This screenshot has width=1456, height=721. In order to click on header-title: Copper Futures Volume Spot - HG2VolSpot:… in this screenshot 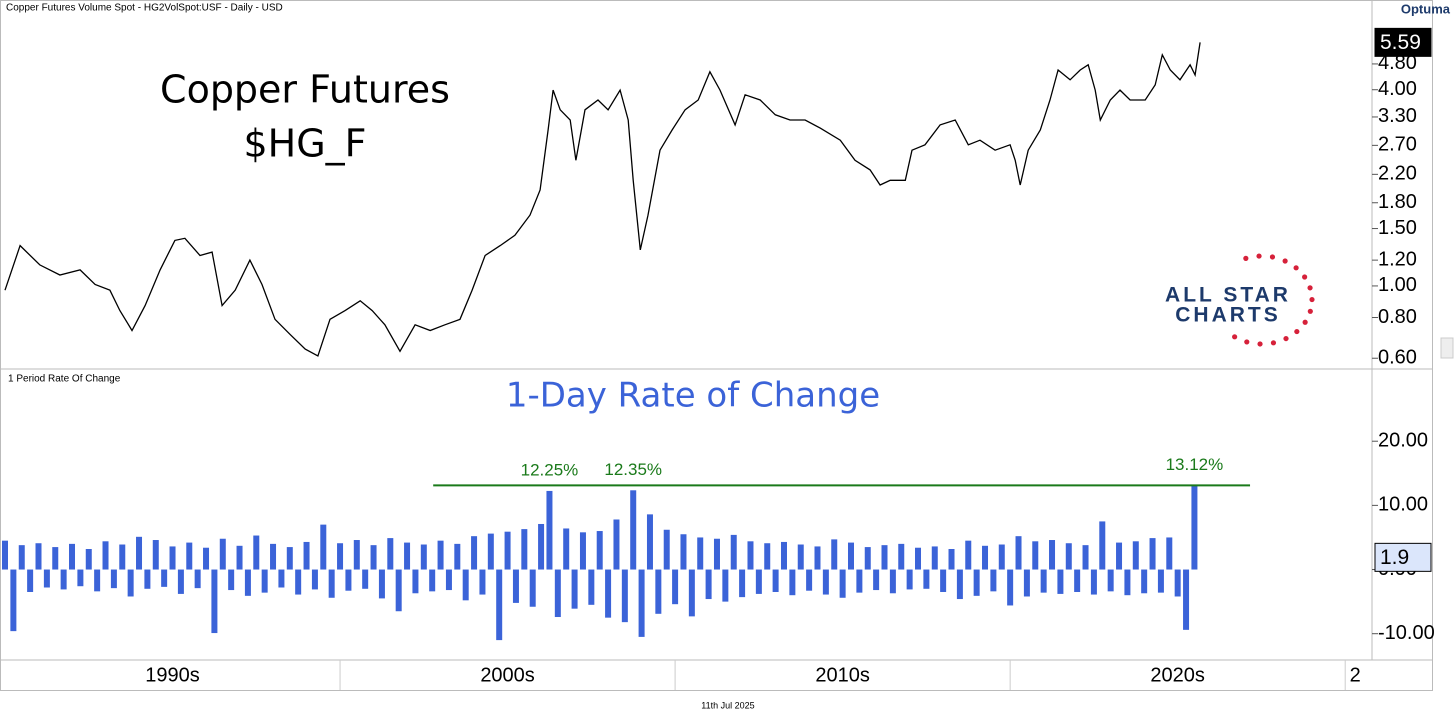, I will do `click(144, 8)`.